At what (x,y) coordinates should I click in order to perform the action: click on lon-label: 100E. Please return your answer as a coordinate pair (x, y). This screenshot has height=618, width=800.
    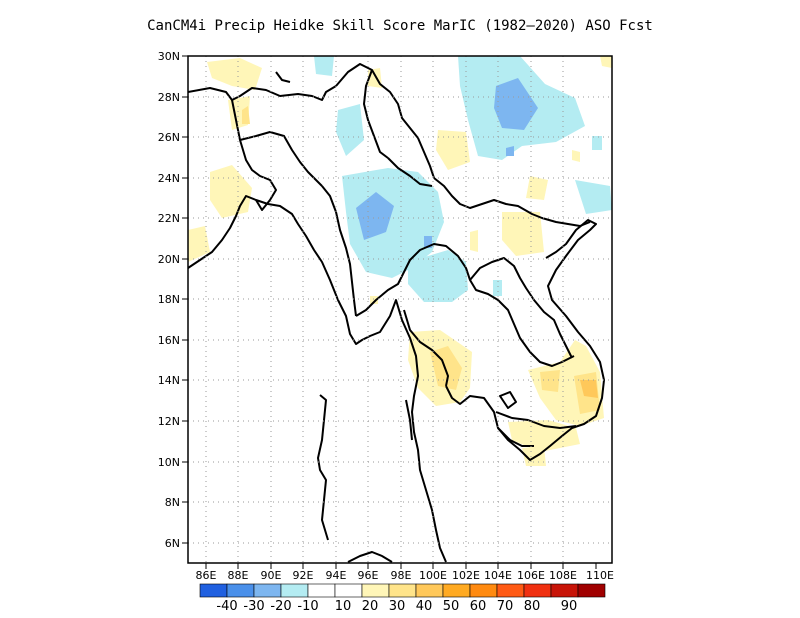
    Looking at the image, I should click on (433, 575).